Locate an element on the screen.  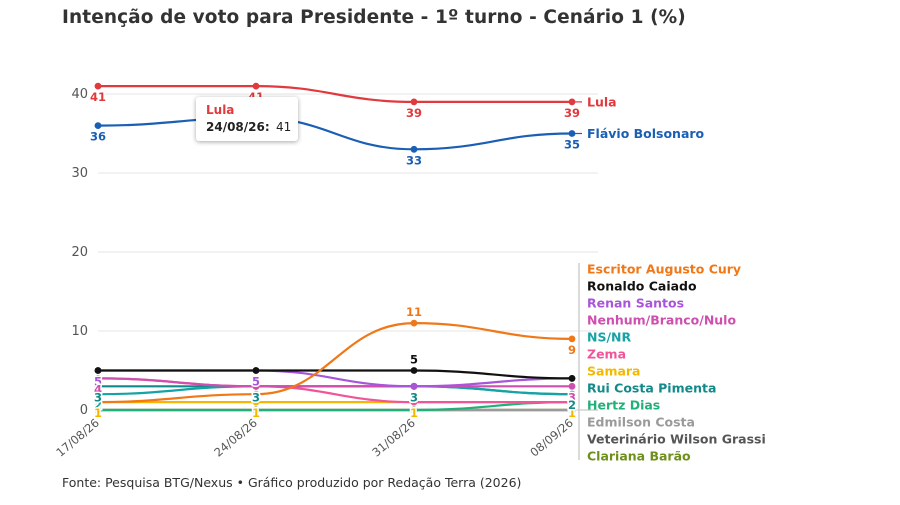
tooltip: Lula 24/08/26: 41 is located at coordinates (247, 119).